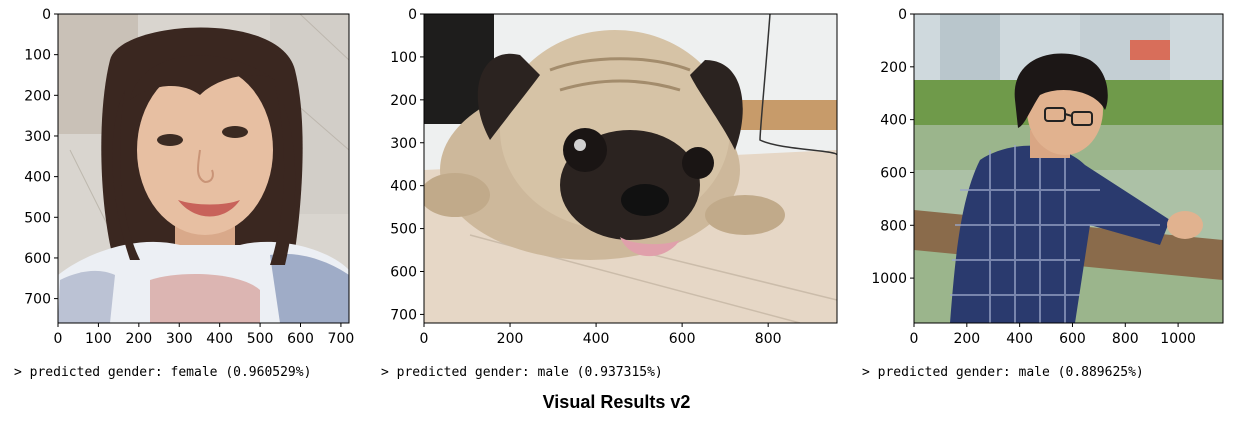  What do you see at coordinates (1003, 372) in the screenshot?
I see `panel-3-caption: > predicted gender: male (0.889625%)` at bounding box center [1003, 372].